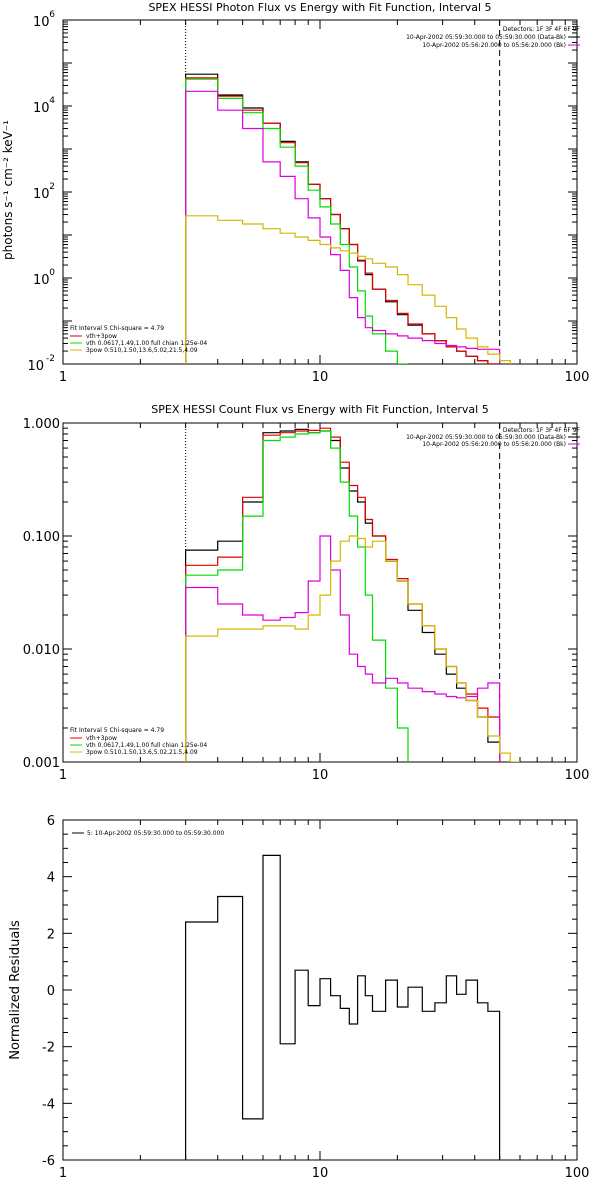  Describe the element at coordinates (52, 15) in the screenshot. I see `y-tick-exponent: 6` at that location.